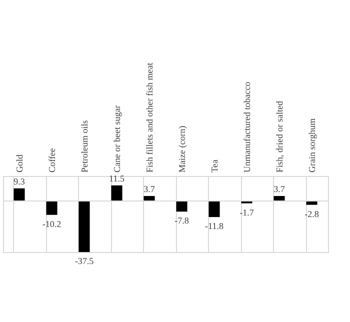 The height and width of the screenshot is (322, 350). What do you see at coordinates (84, 261) in the screenshot?
I see `data-label: -37.5` at bounding box center [84, 261].